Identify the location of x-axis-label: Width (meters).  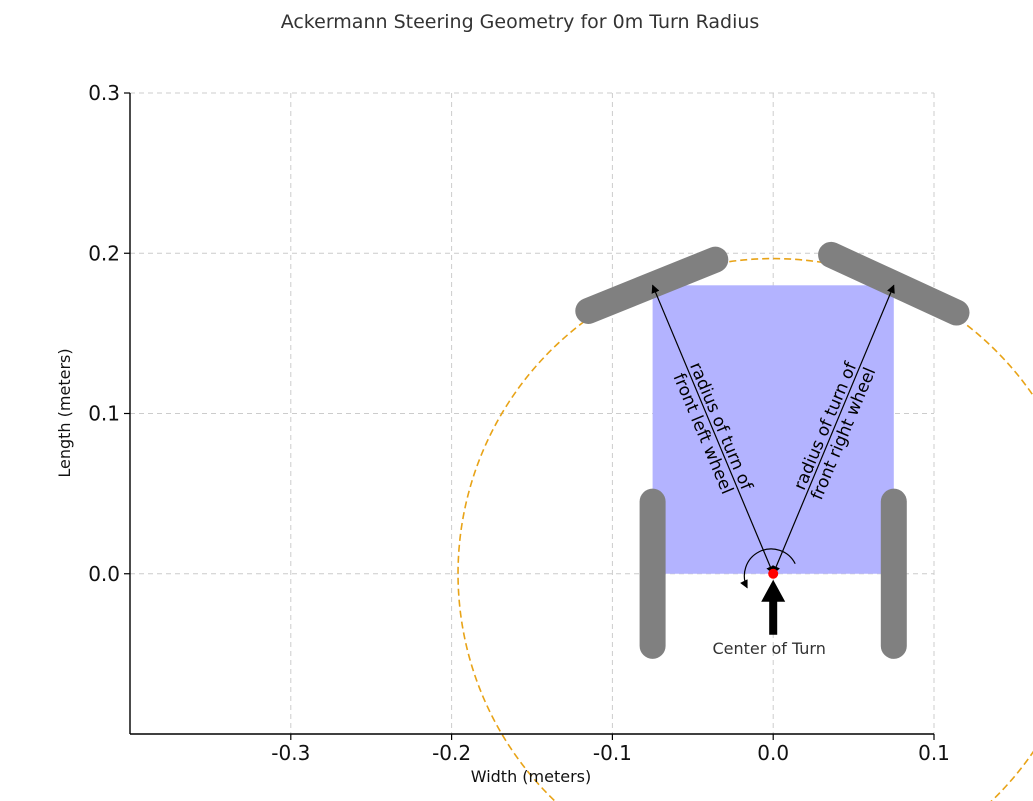
(531, 776).